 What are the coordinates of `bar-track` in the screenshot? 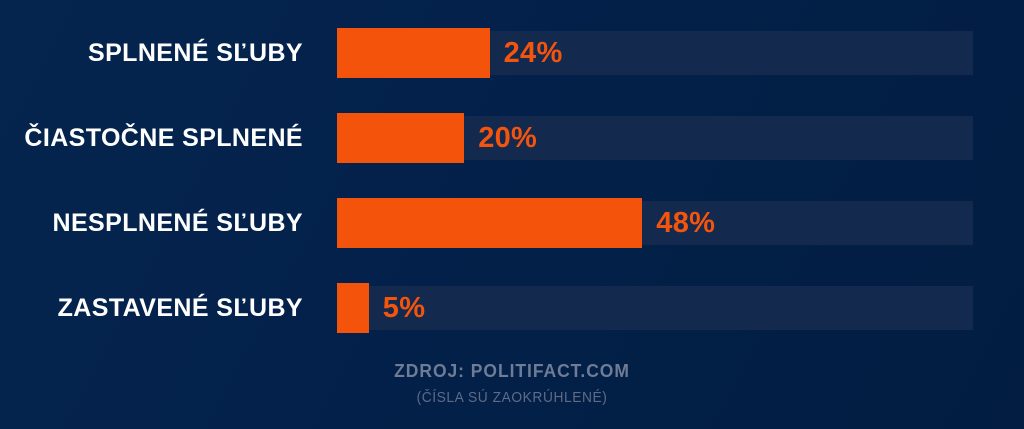 It's located at (655, 308).